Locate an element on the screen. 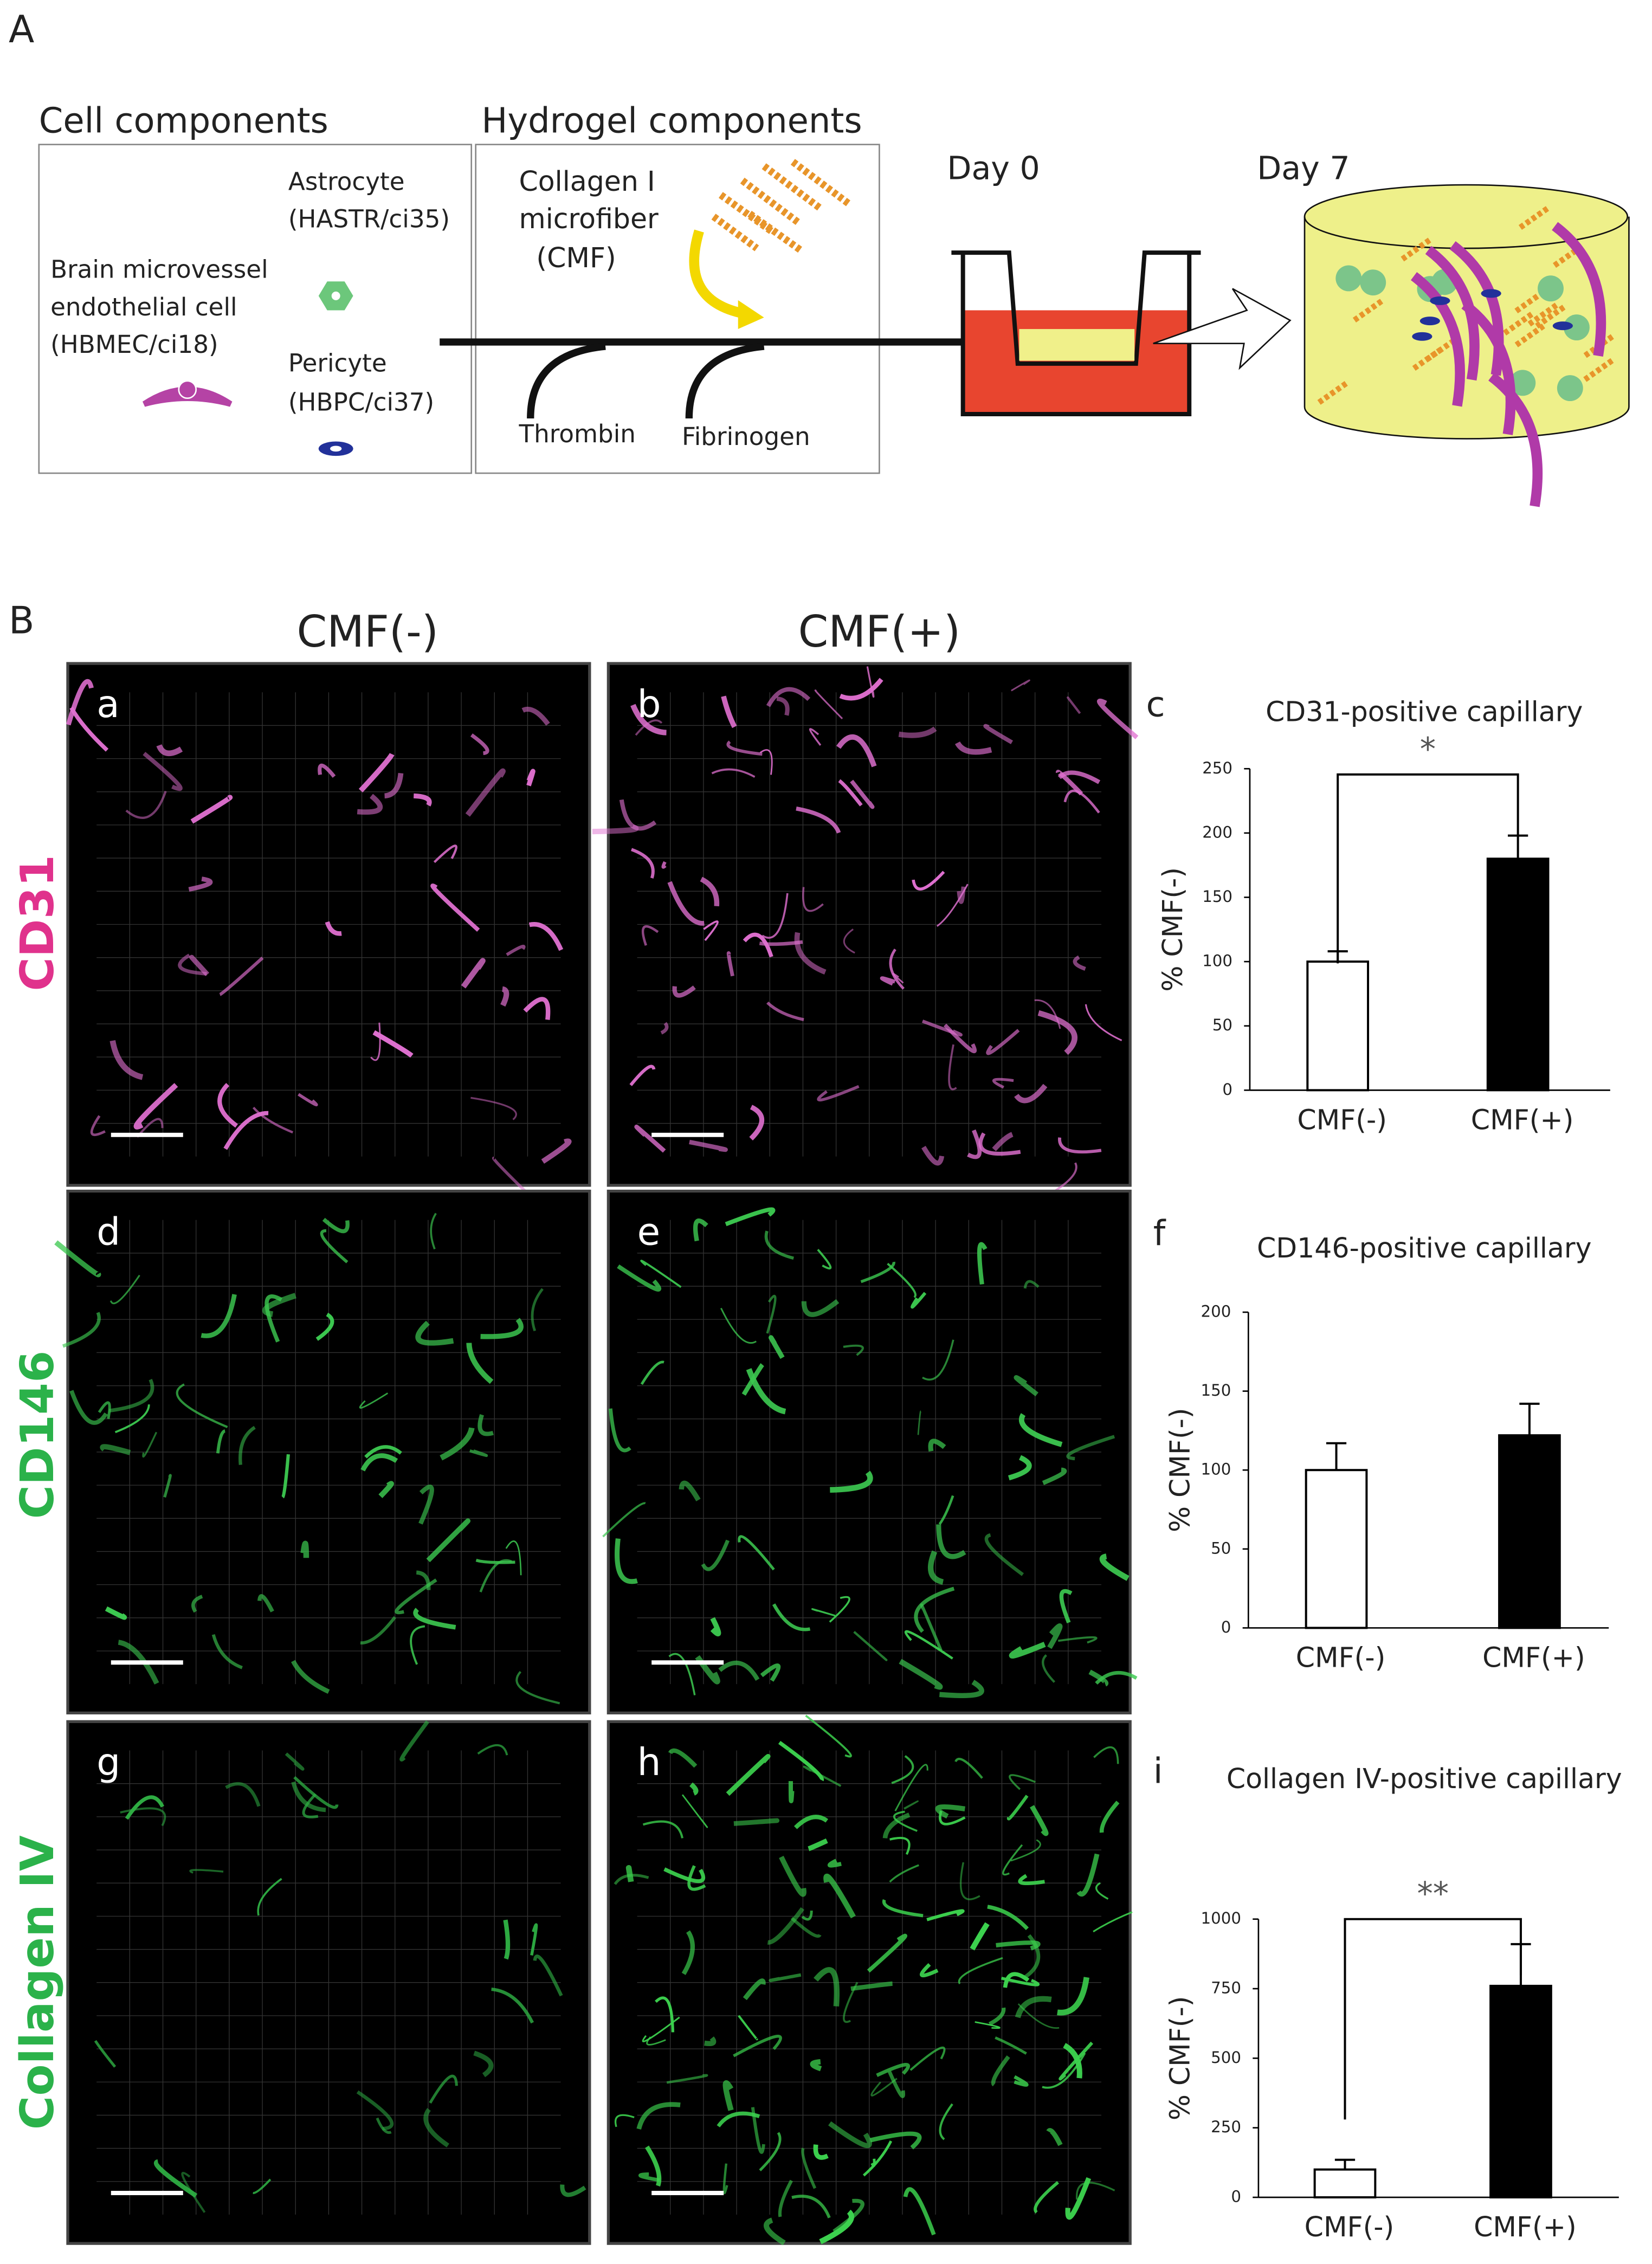 Image resolution: width=1652 pixels, height=2264 pixels. text: Collagen I is located at coordinates (587, 181).